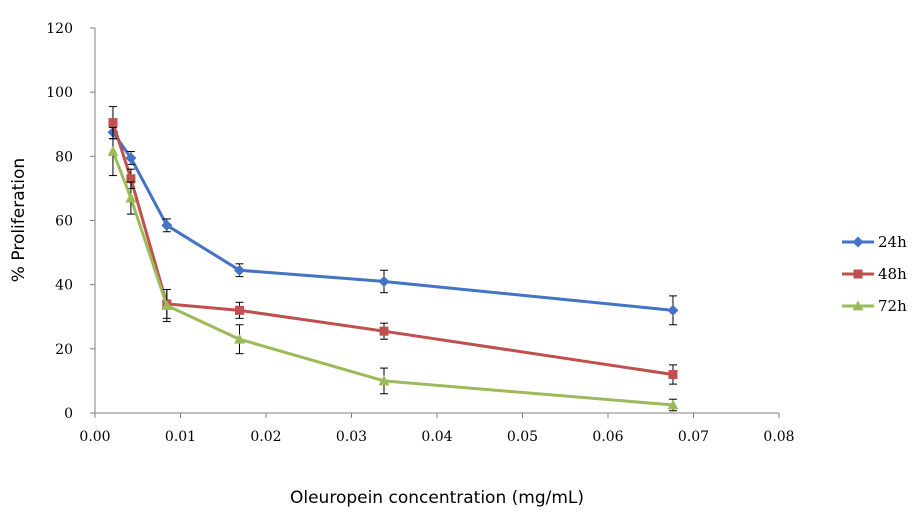  I want to click on y-axis-title: % Proliferation, so click(19, 220).